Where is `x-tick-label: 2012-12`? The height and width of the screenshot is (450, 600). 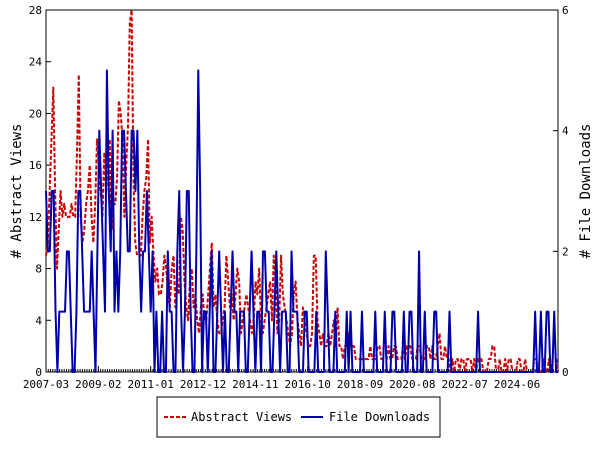 x-tick-label: 2012-12 is located at coordinates (203, 384).